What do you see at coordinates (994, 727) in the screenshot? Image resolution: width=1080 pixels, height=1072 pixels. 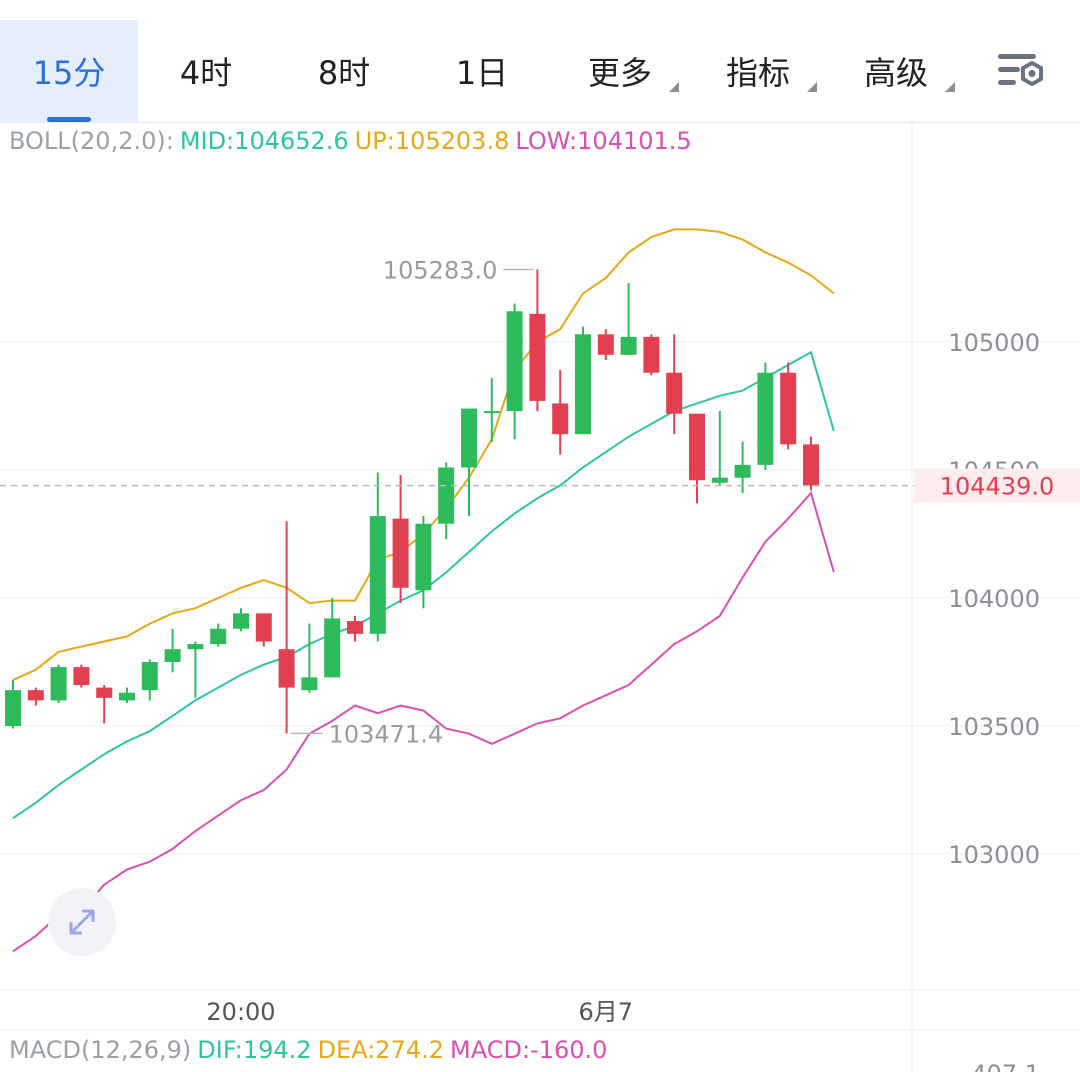 I see `y-tick-label: 103500` at bounding box center [994, 727].